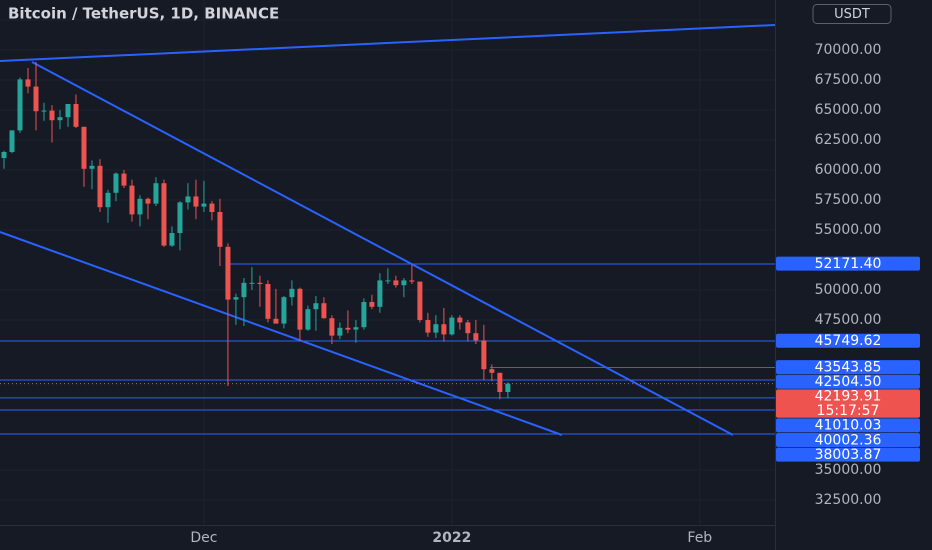  What do you see at coordinates (848, 411) in the screenshot?
I see `countdown-label: 15:17:57` at bounding box center [848, 411].